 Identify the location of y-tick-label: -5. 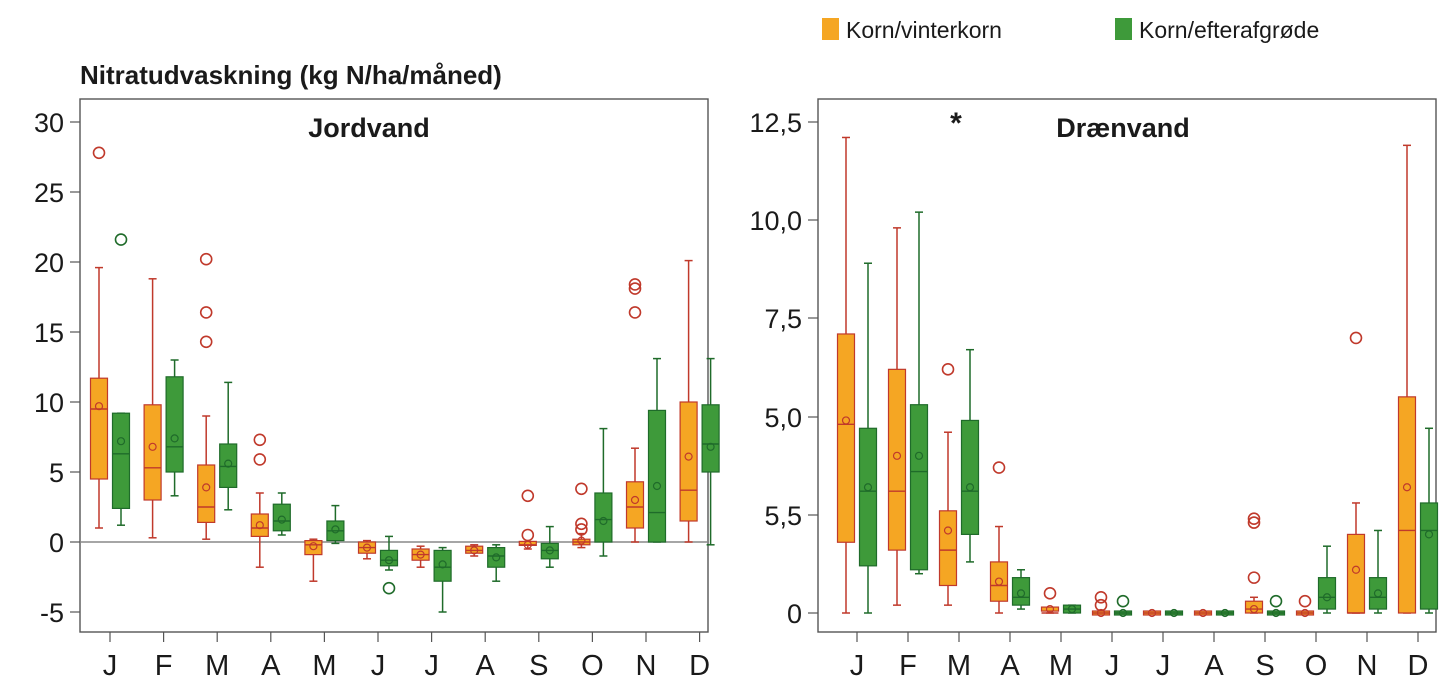
(52, 613).